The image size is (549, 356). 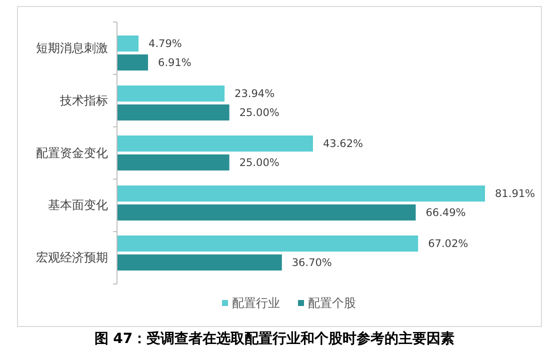 What do you see at coordinates (274, 338) in the screenshot?
I see `text: 图 47：受调查者在选取配置行业和个股时参考的主要因素` at bounding box center [274, 338].